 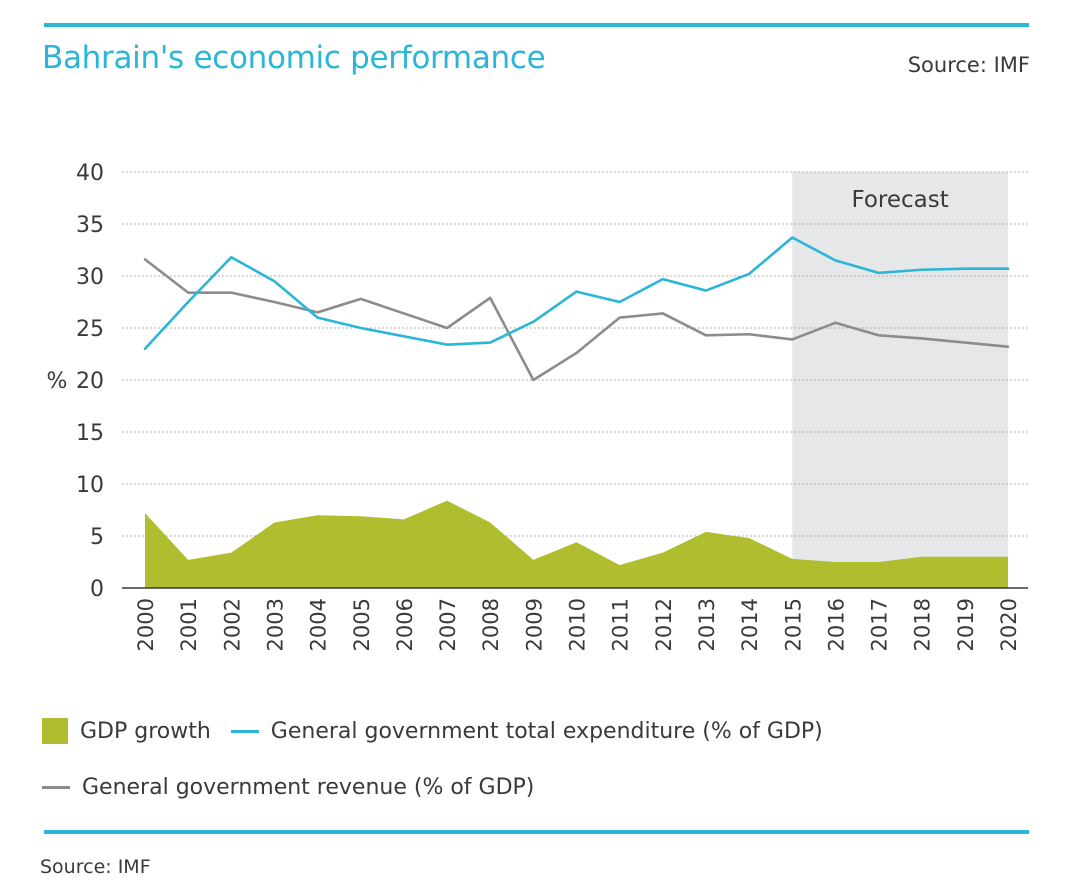 What do you see at coordinates (244, 731) in the screenshot?
I see `legend-swatch-expenditure` at bounding box center [244, 731].